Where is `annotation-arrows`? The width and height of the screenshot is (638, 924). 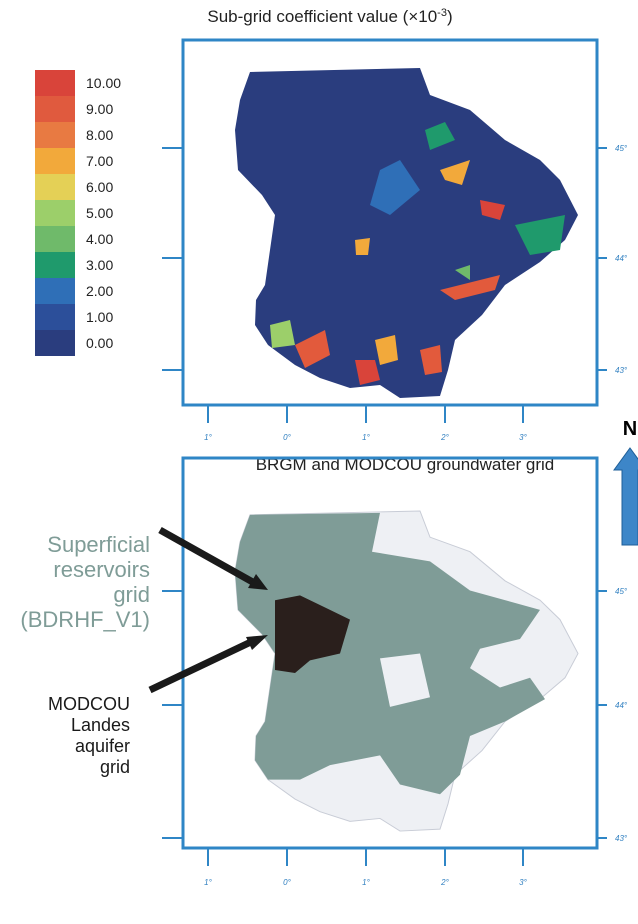 annotation-arrows is located at coordinates (204, 610).